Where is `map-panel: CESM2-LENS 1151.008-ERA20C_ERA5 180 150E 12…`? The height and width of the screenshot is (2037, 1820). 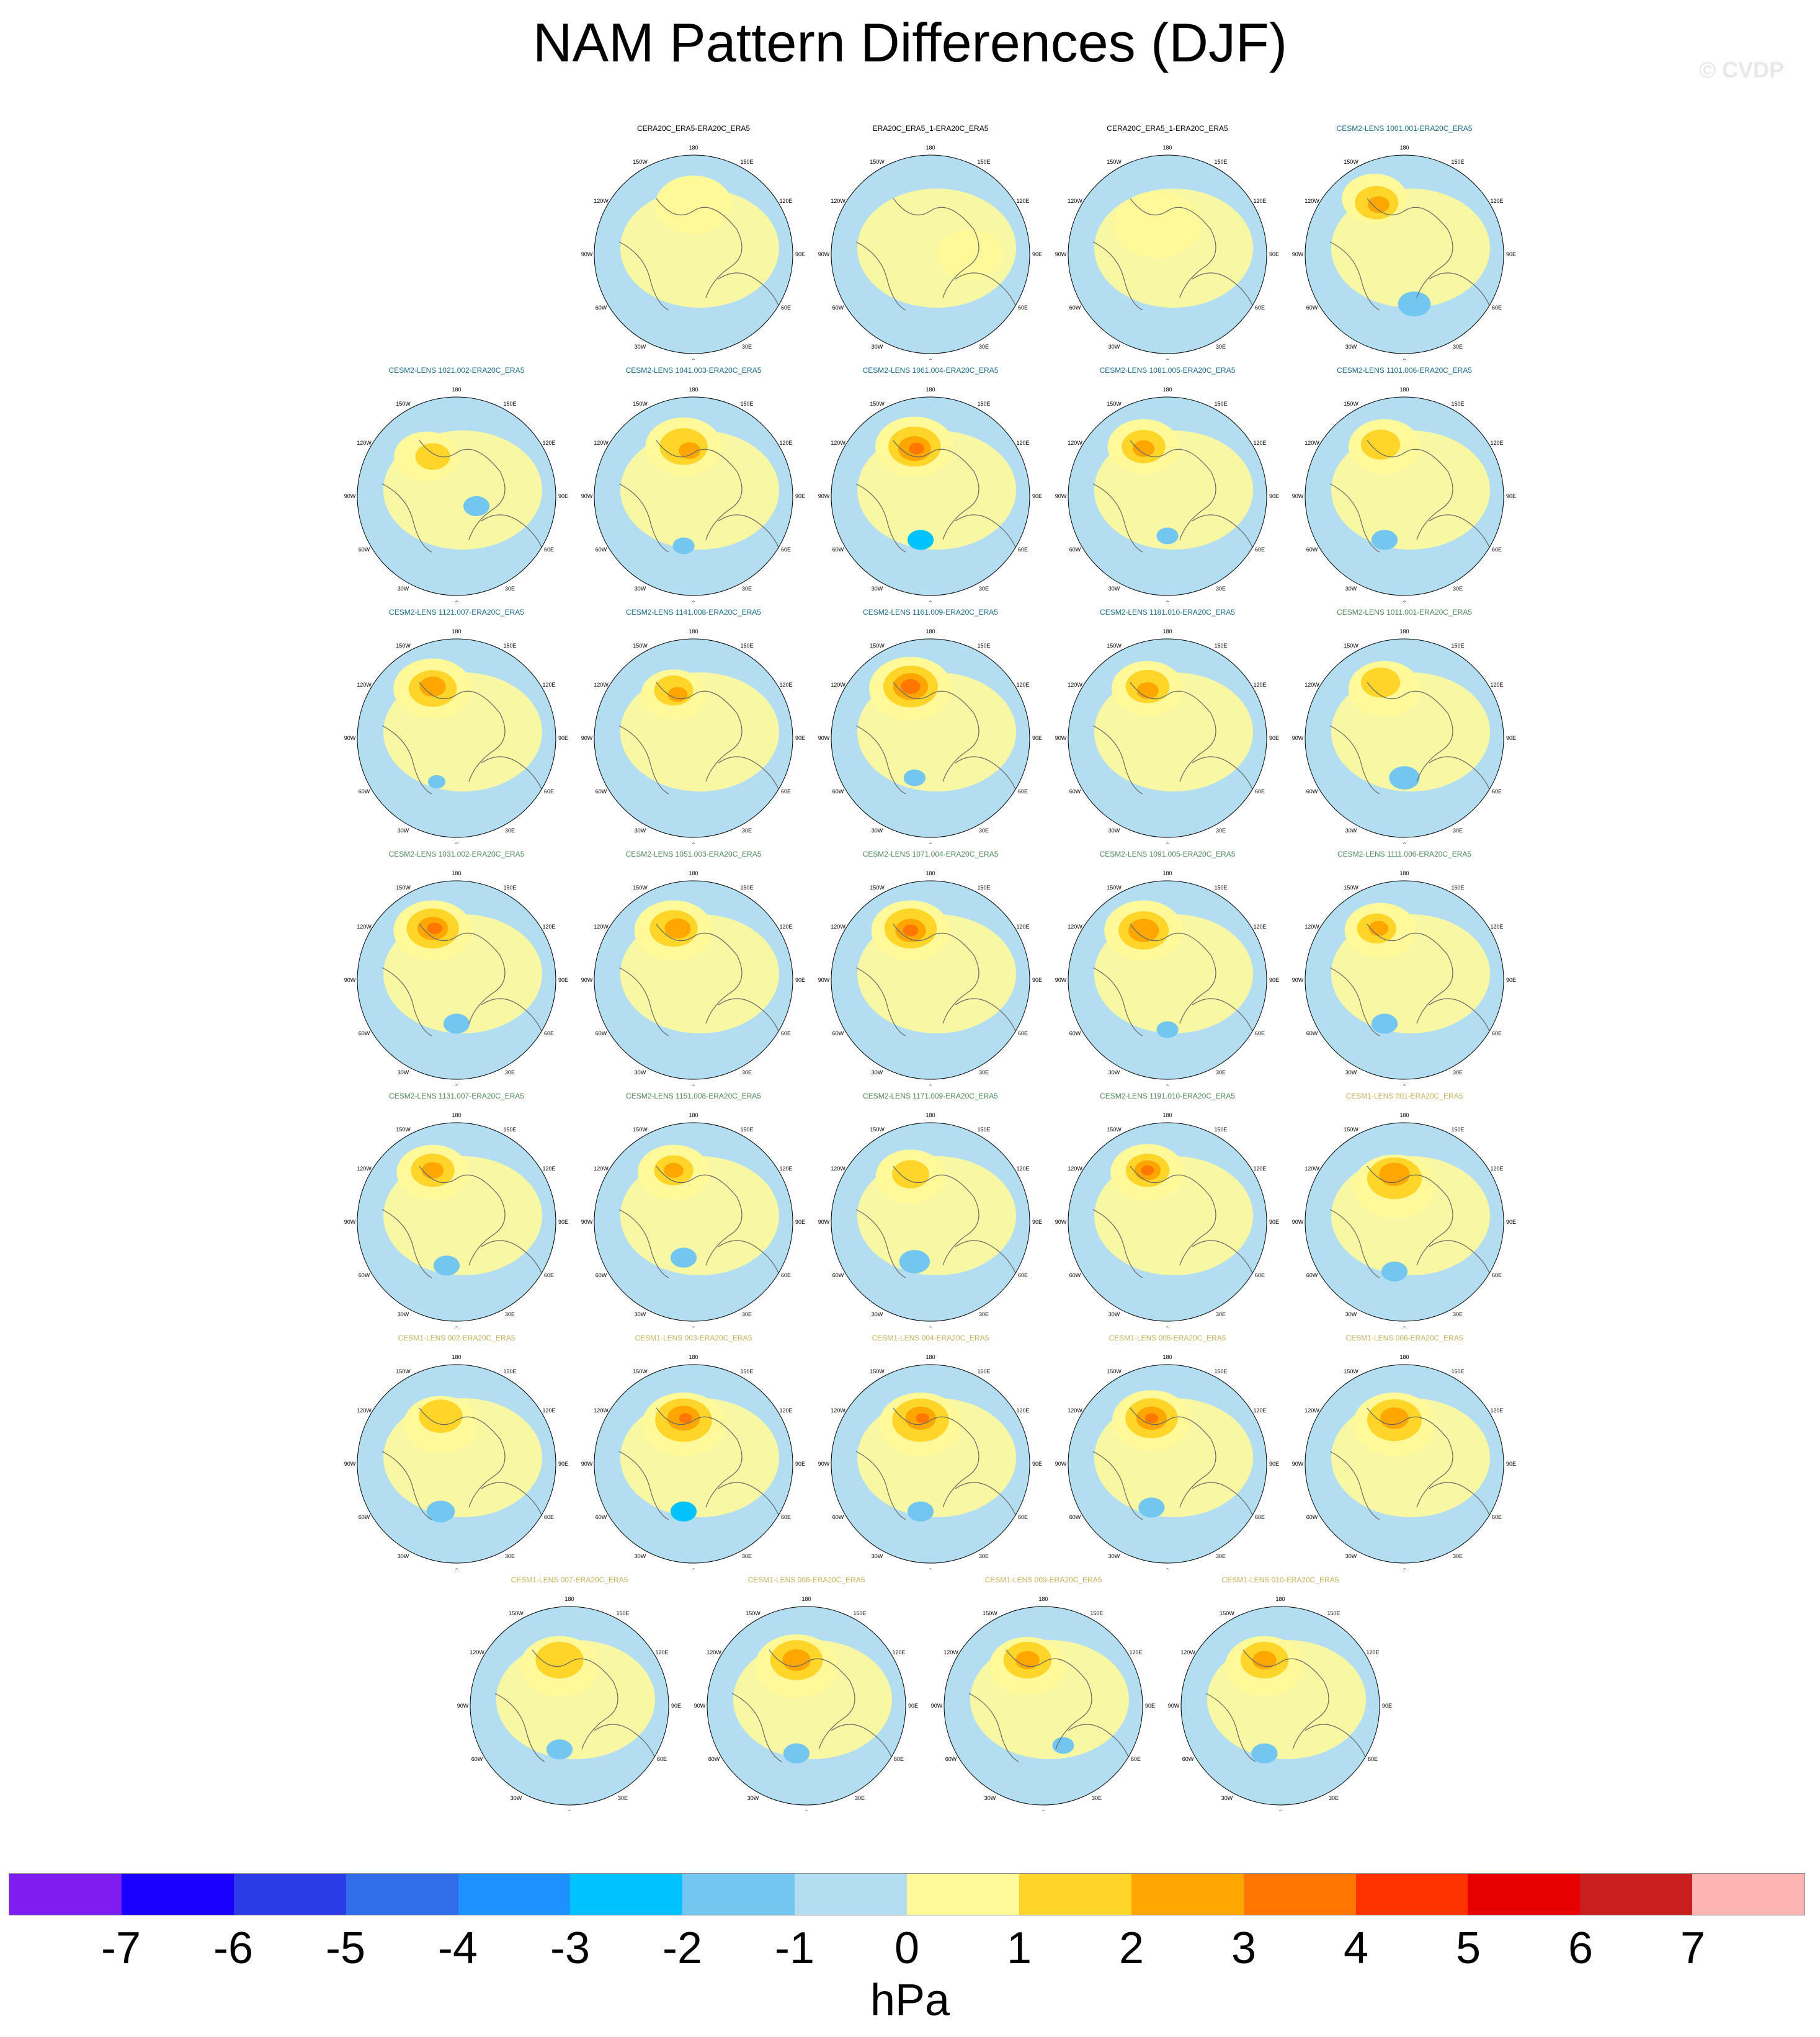 map-panel: CESM2-LENS 1151.008-ERA20C_ERA5 180 150E 12… is located at coordinates (693, 1209).